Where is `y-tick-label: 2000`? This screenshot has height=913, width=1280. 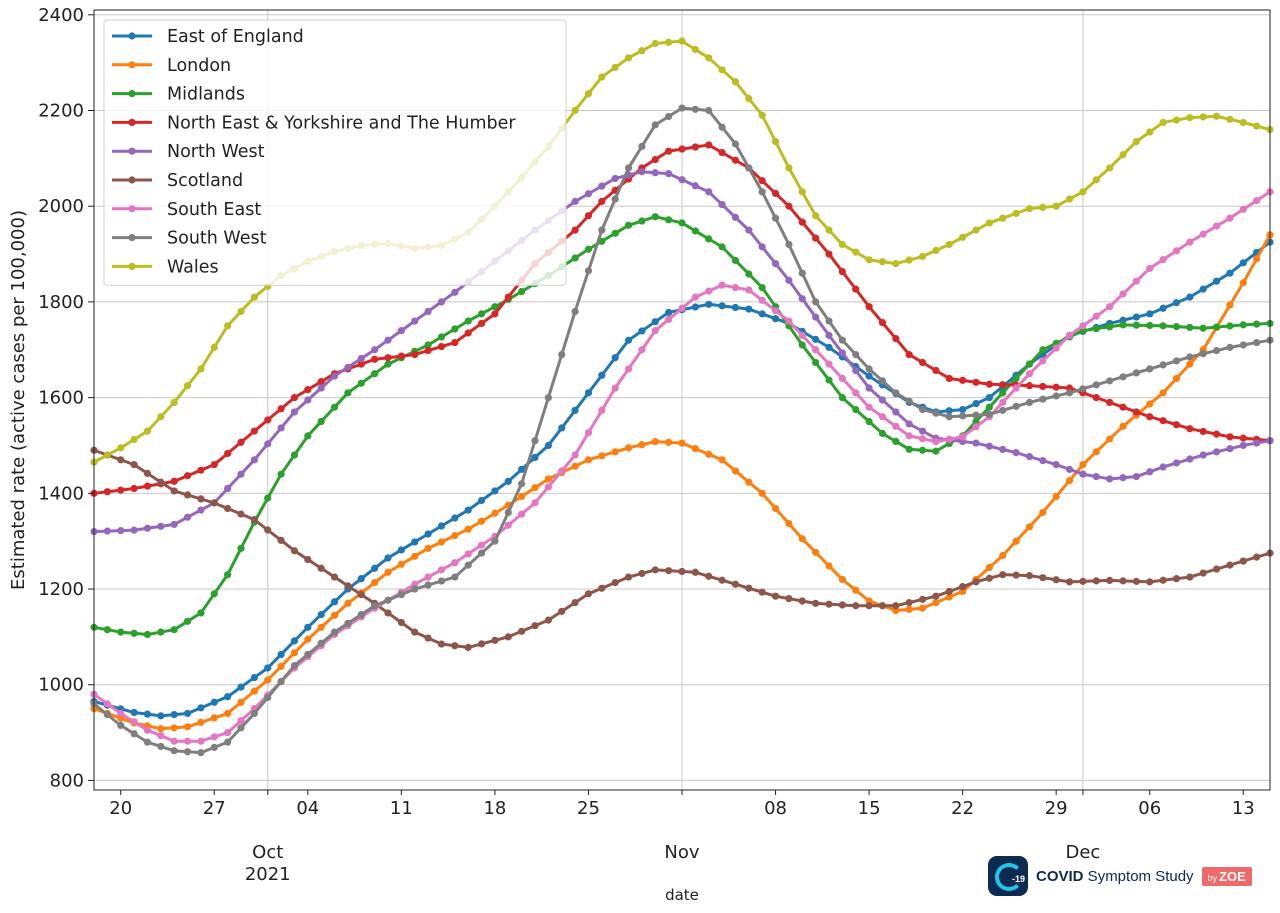
y-tick-label: 2000 is located at coordinates (61, 206).